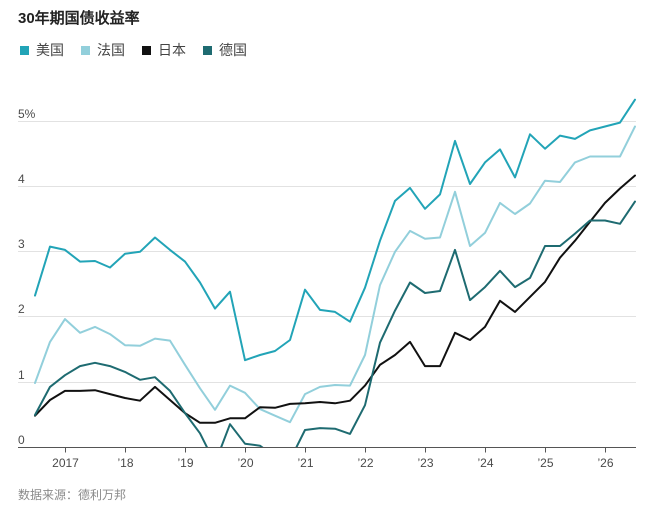  Describe the element at coordinates (185, 463) in the screenshot. I see `x-tick-label: ’19` at that location.